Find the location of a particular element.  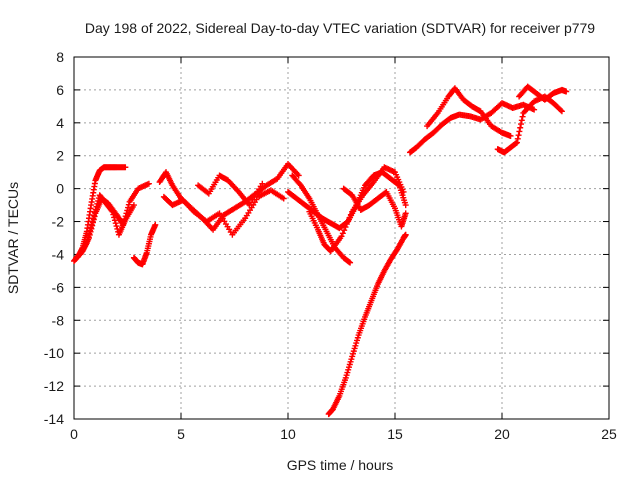

x-tick-label: 10 is located at coordinates (288, 434).